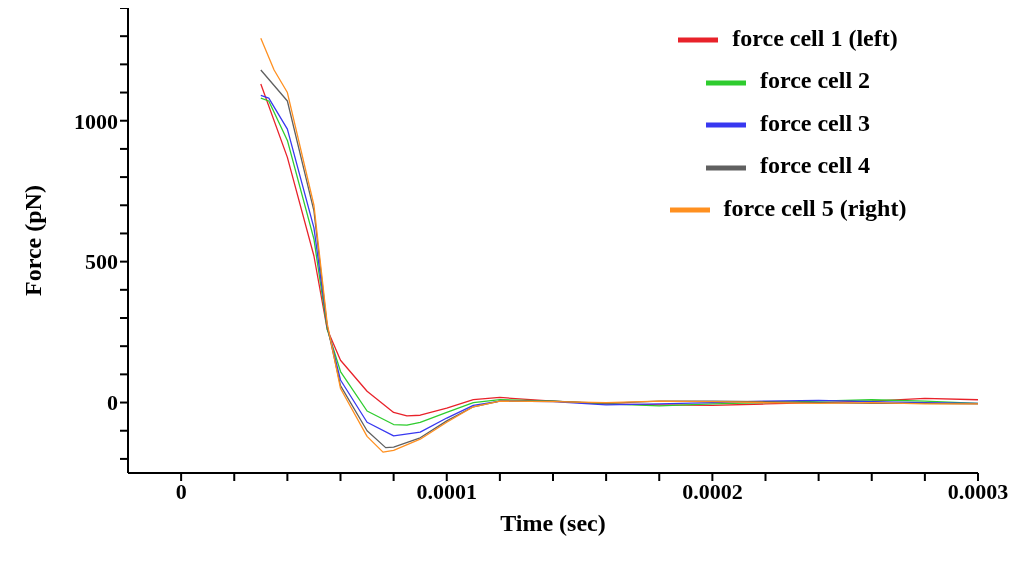 The height and width of the screenshot is (572, 1036). Describe the element at coordinates (978, 491) in the screenshot. I see `x-tick-label: 0.0003` at that location.